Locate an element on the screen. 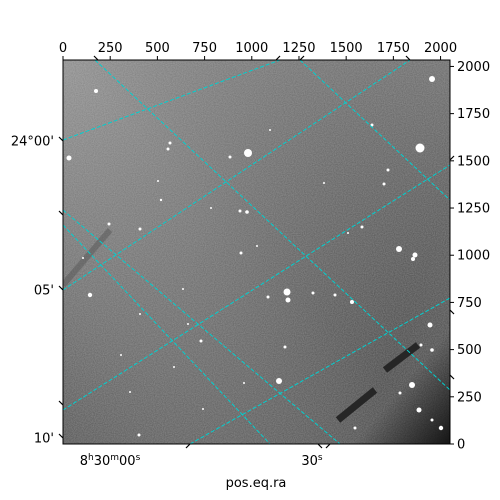  right-tick-label: 0 is located at coordinates (461, 445).